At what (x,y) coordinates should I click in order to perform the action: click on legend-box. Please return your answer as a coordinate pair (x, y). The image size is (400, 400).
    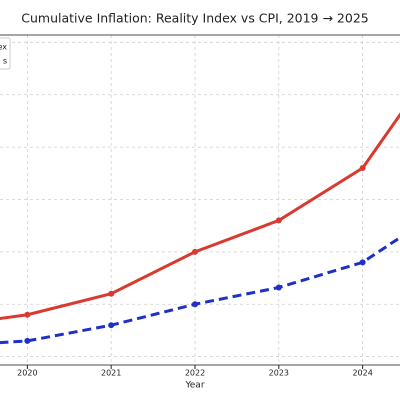
    Looking at the image, I should click on (5, 53).